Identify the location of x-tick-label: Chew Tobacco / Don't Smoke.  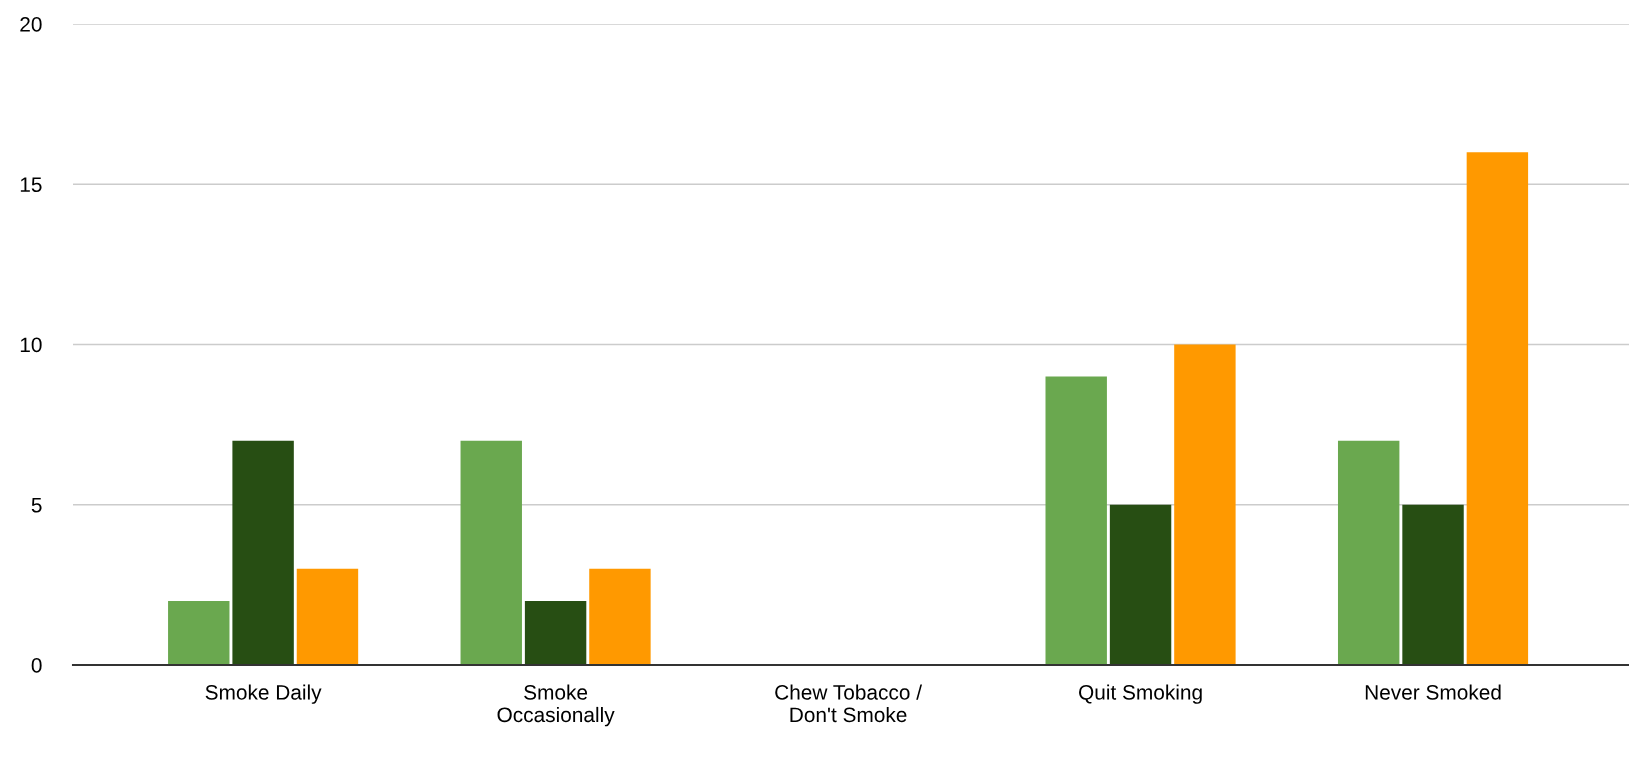
(848, 703).